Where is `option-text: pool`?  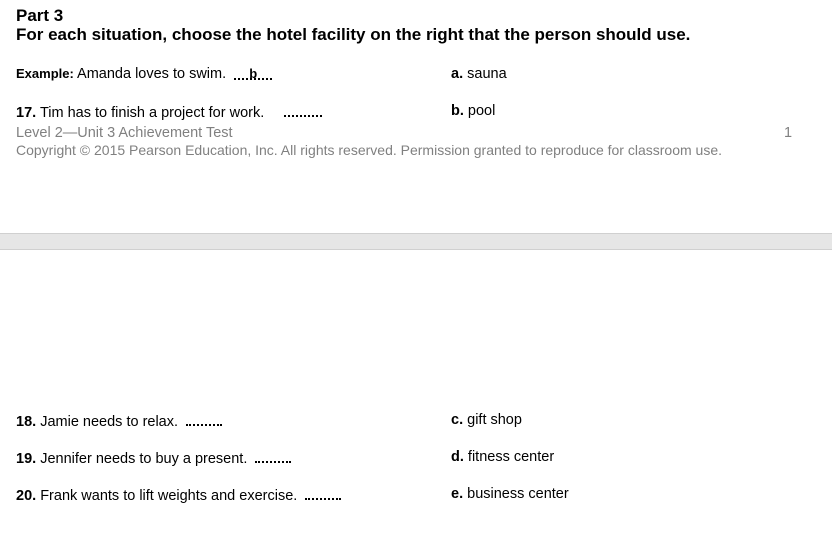
option-text: pool is located at coordinates (481, 111).